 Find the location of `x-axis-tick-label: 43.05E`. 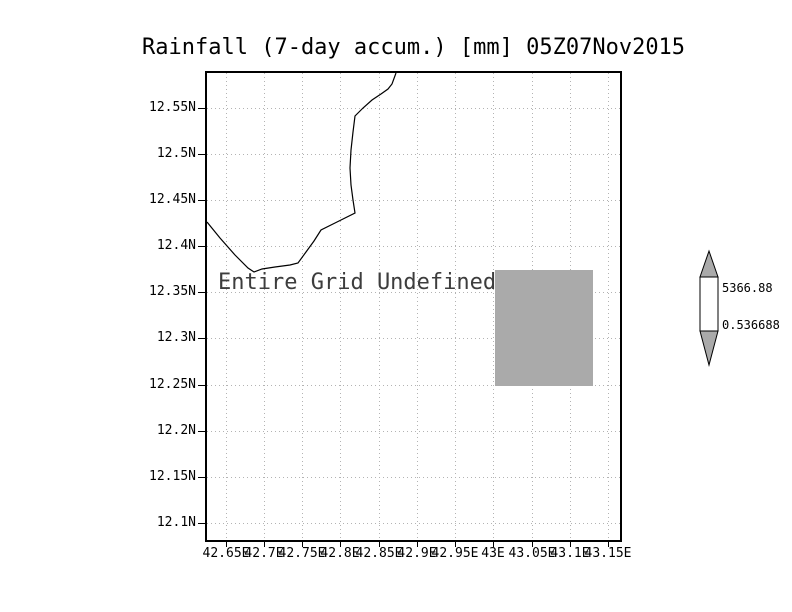

x-axis-tick-label: 43.05E is located at coordinates (532, 553).